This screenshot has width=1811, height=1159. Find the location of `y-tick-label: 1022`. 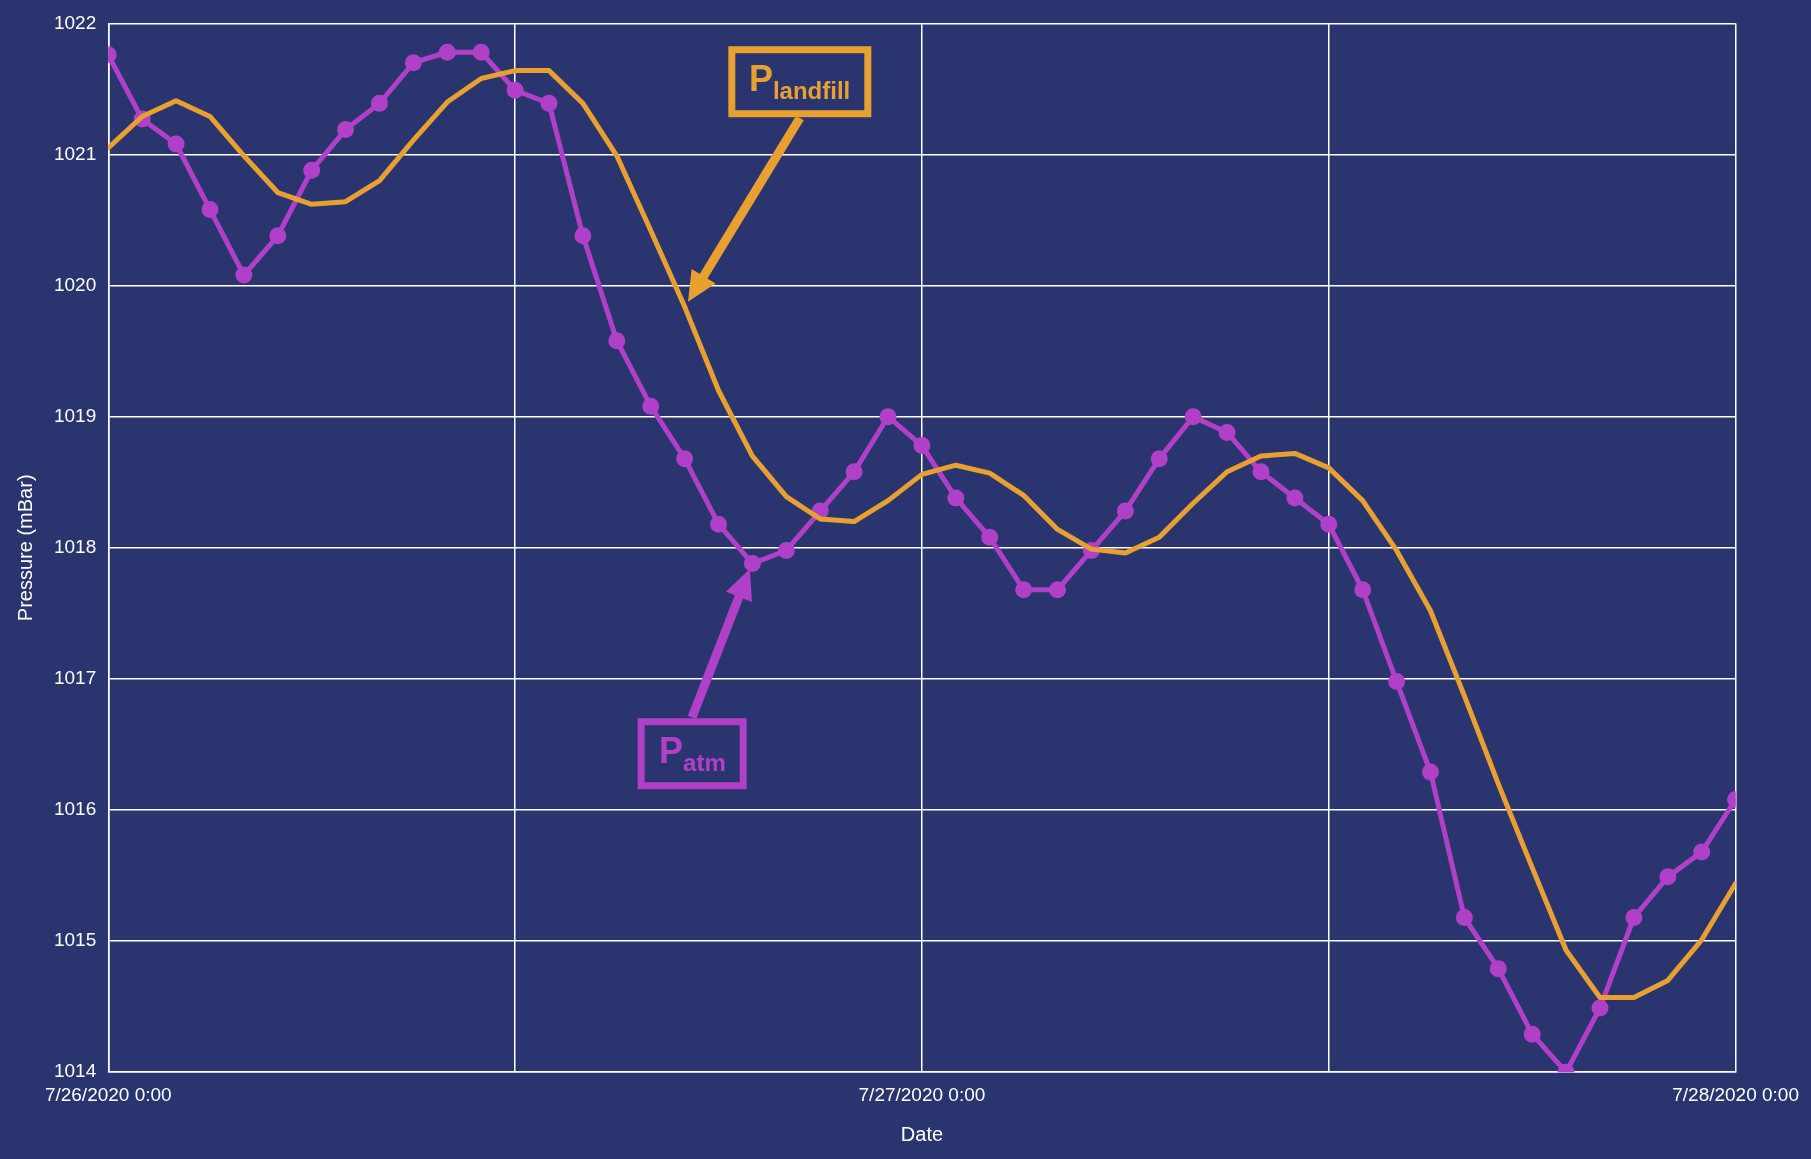

y-tick-label: 1022 is located at coordinates (75, 22).